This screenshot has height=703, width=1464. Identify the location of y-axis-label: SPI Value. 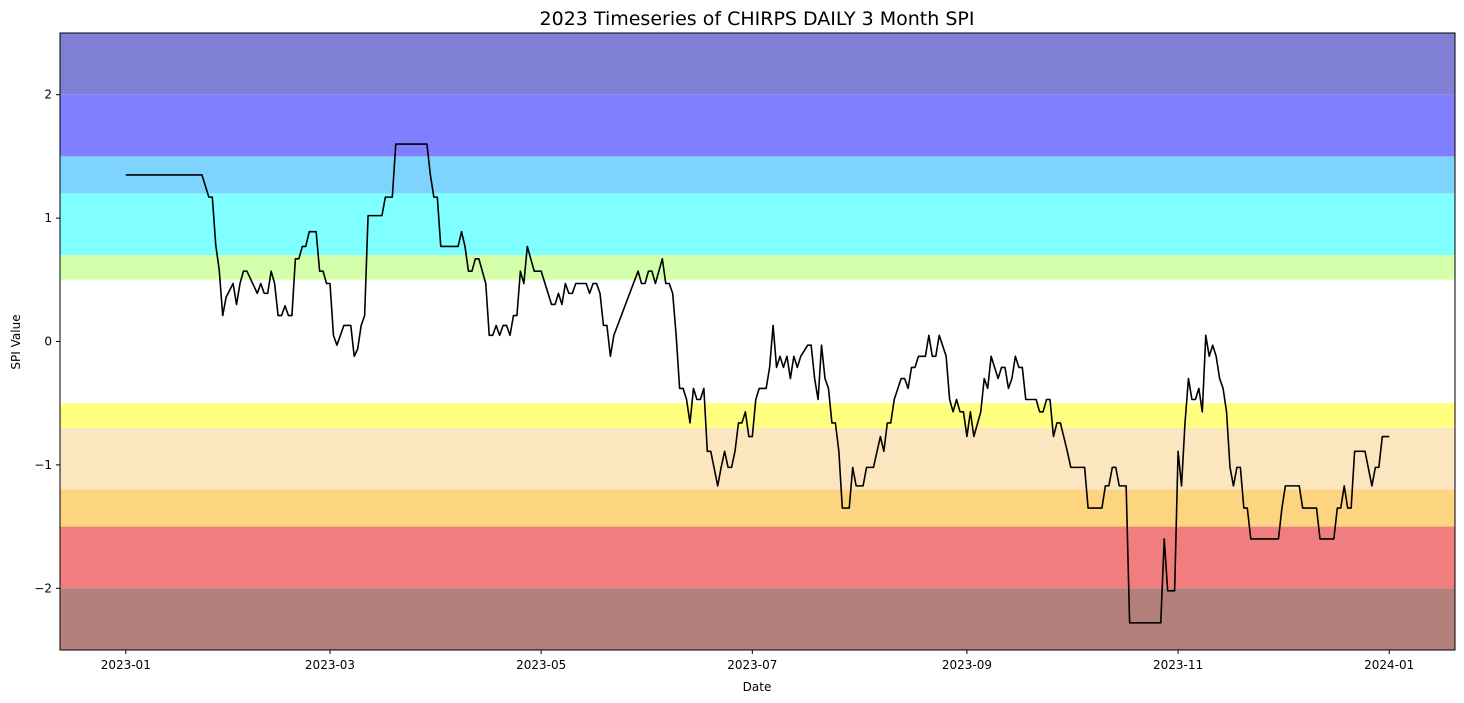
(16, 341).